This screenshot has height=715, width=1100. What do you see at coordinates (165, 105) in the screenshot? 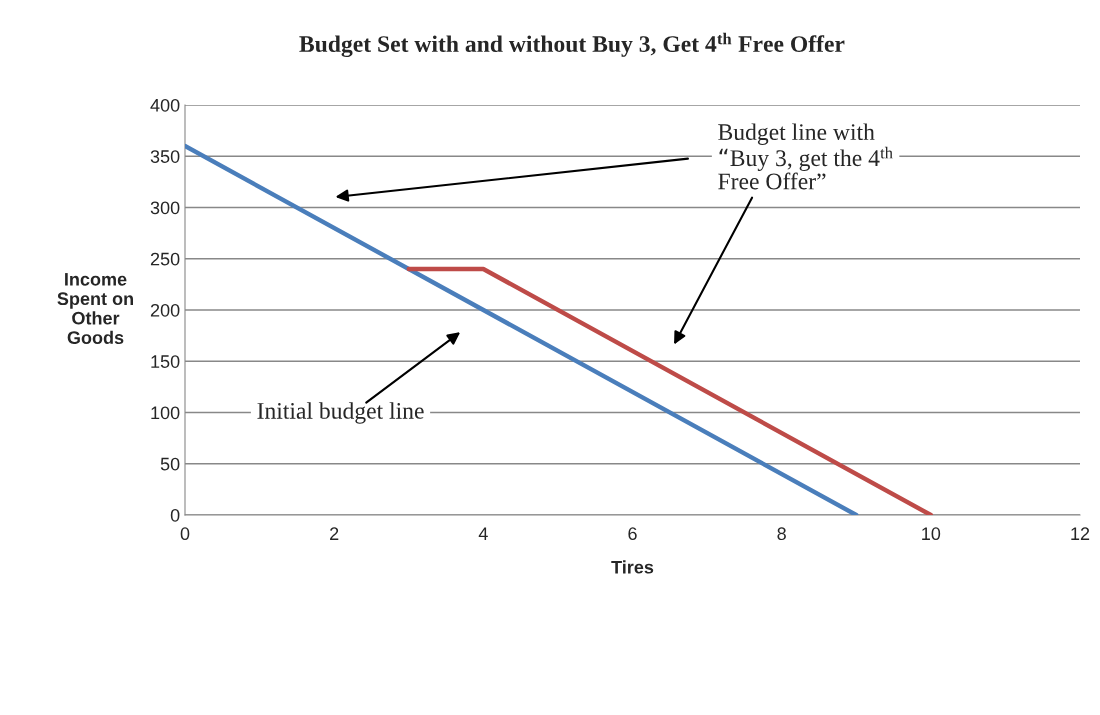
I see `y-tick-label: 400` at bounding box center [165, 105].